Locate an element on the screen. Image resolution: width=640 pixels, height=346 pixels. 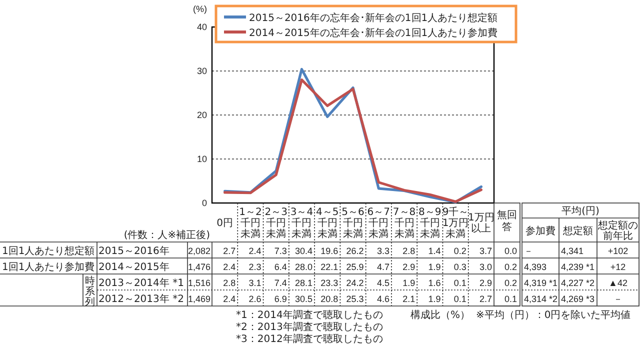
text: 4.5 is located at coordinates (383, 283).